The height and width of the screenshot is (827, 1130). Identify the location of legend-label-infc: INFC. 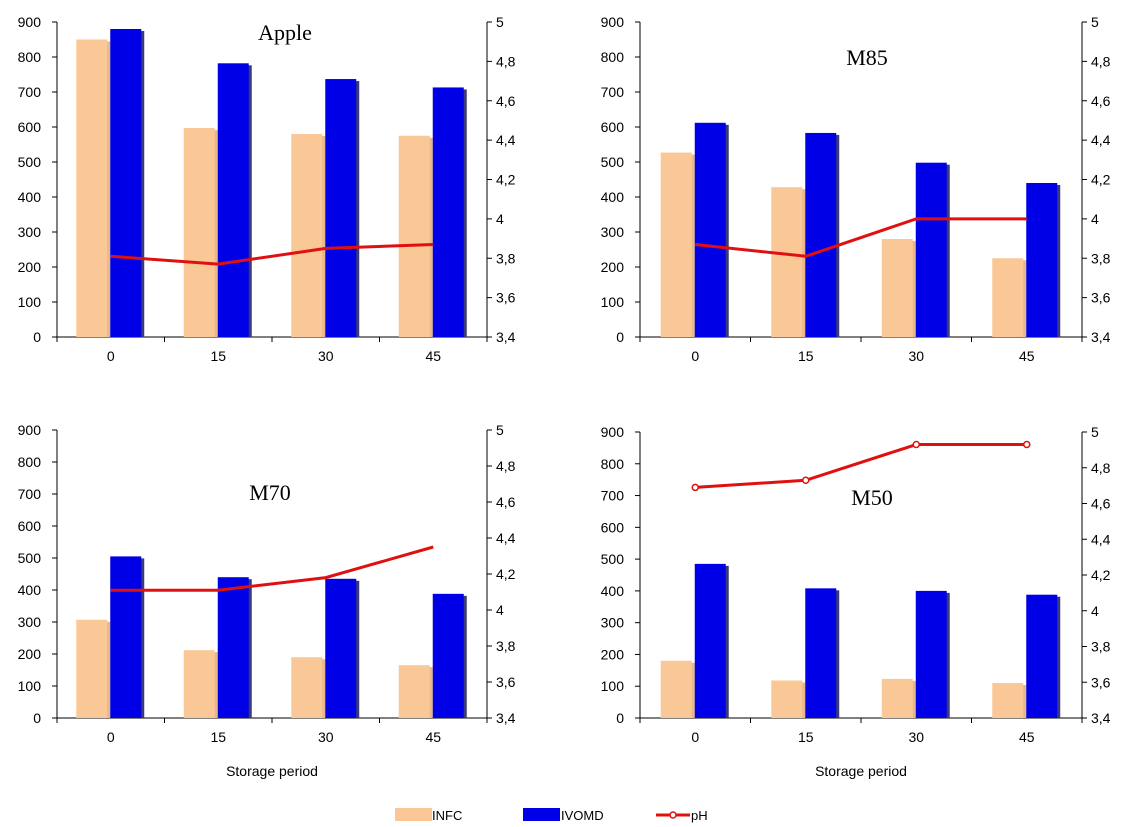
(447, 815).